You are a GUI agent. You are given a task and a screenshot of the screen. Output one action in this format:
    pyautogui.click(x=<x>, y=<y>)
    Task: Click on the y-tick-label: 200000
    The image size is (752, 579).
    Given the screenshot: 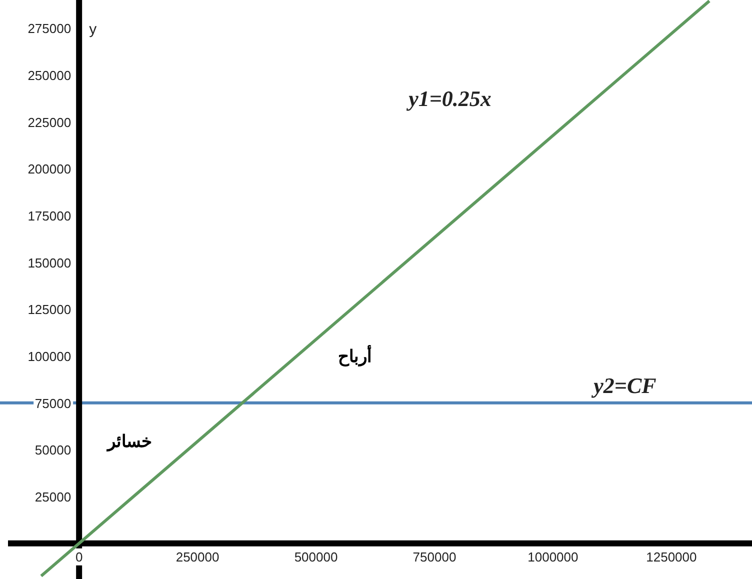 What is the action you would take?
    pyautogui.click(x=50, y=169)
    